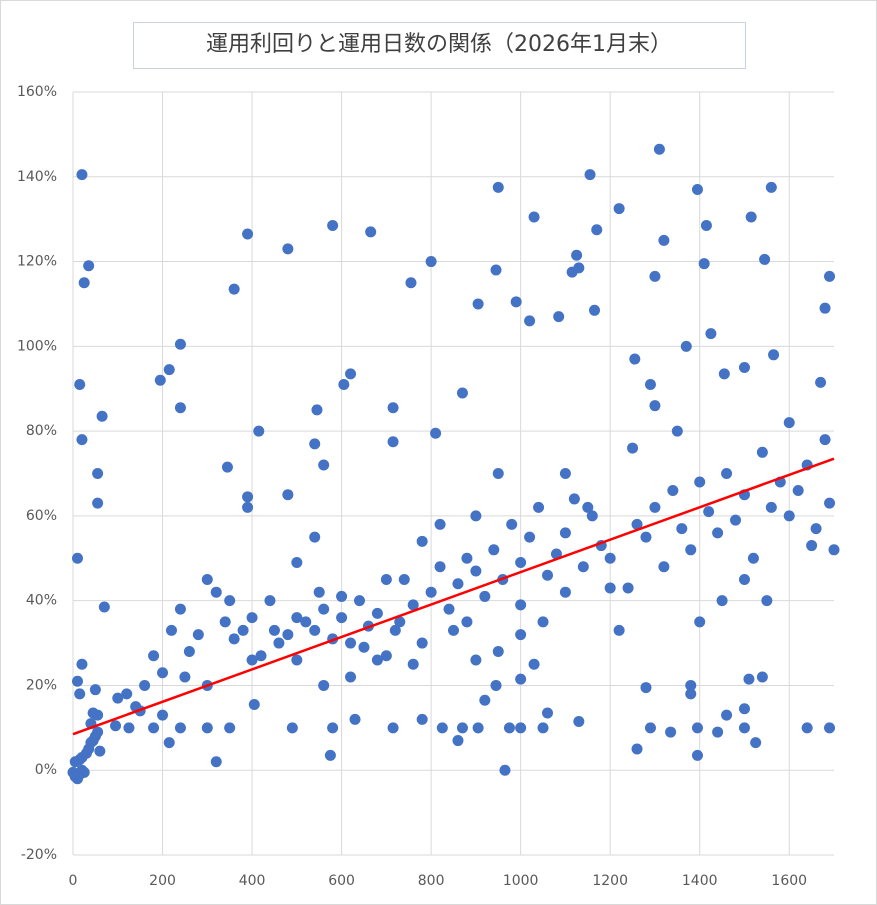 The width and height of the screenshot is (877, 905). I want to click on title-box, so click(439, 45).